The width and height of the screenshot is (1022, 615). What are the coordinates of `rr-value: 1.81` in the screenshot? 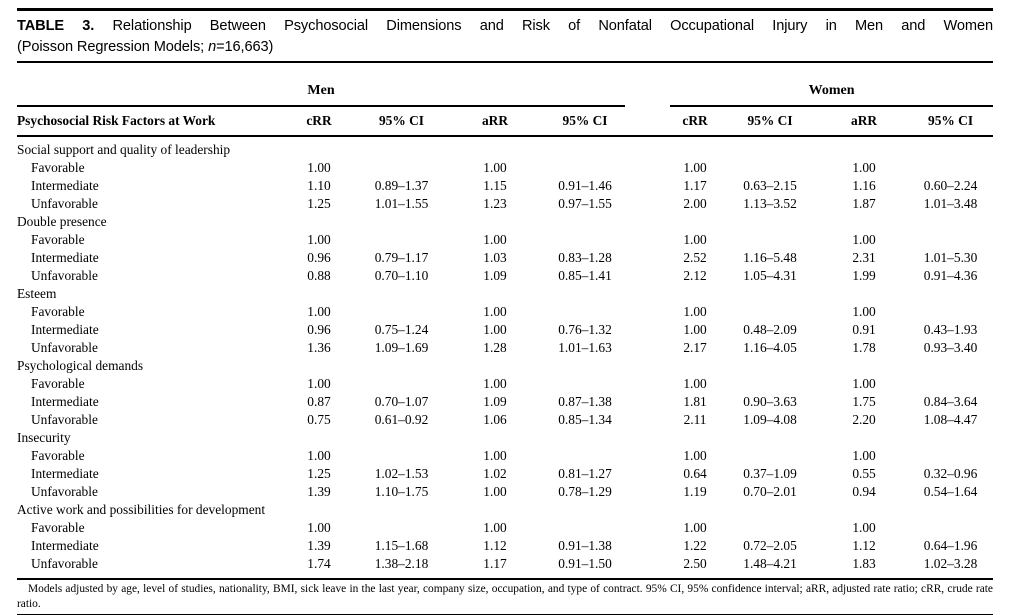 It's located at (695, 401).